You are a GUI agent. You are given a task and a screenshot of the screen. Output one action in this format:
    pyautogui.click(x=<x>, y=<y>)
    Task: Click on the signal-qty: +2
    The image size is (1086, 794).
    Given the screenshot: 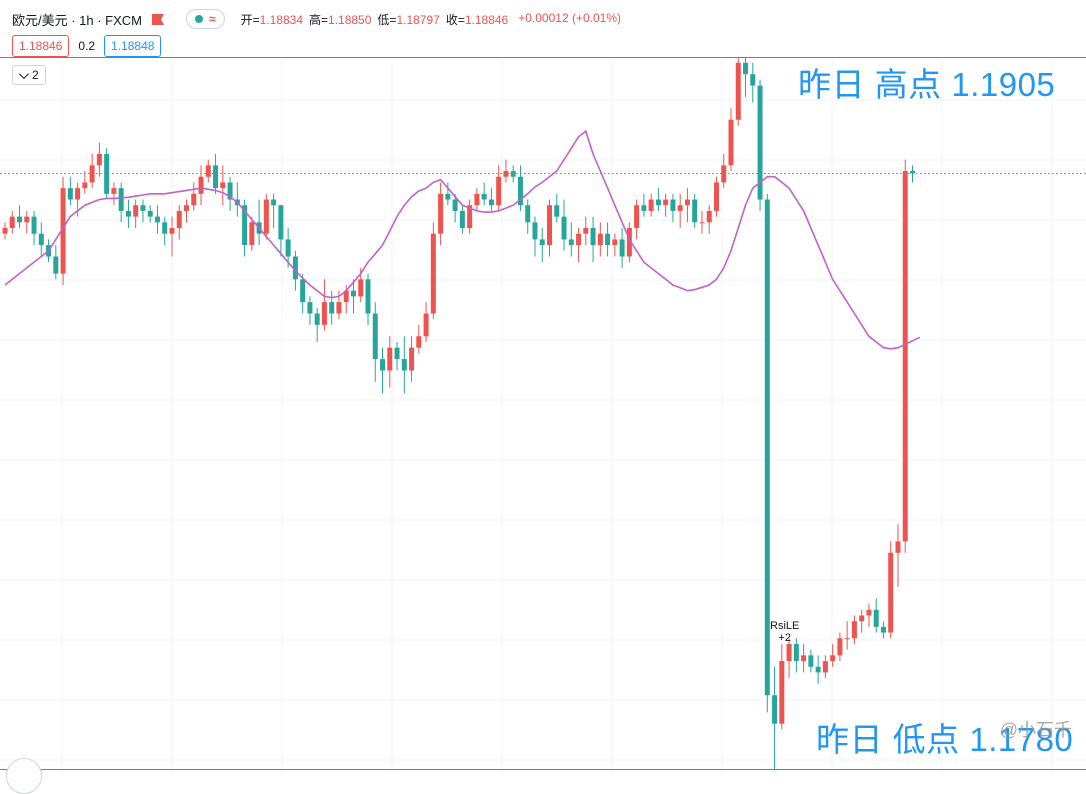 What is the action you would take?
    pyautogui.click(x=784, y=638)
    